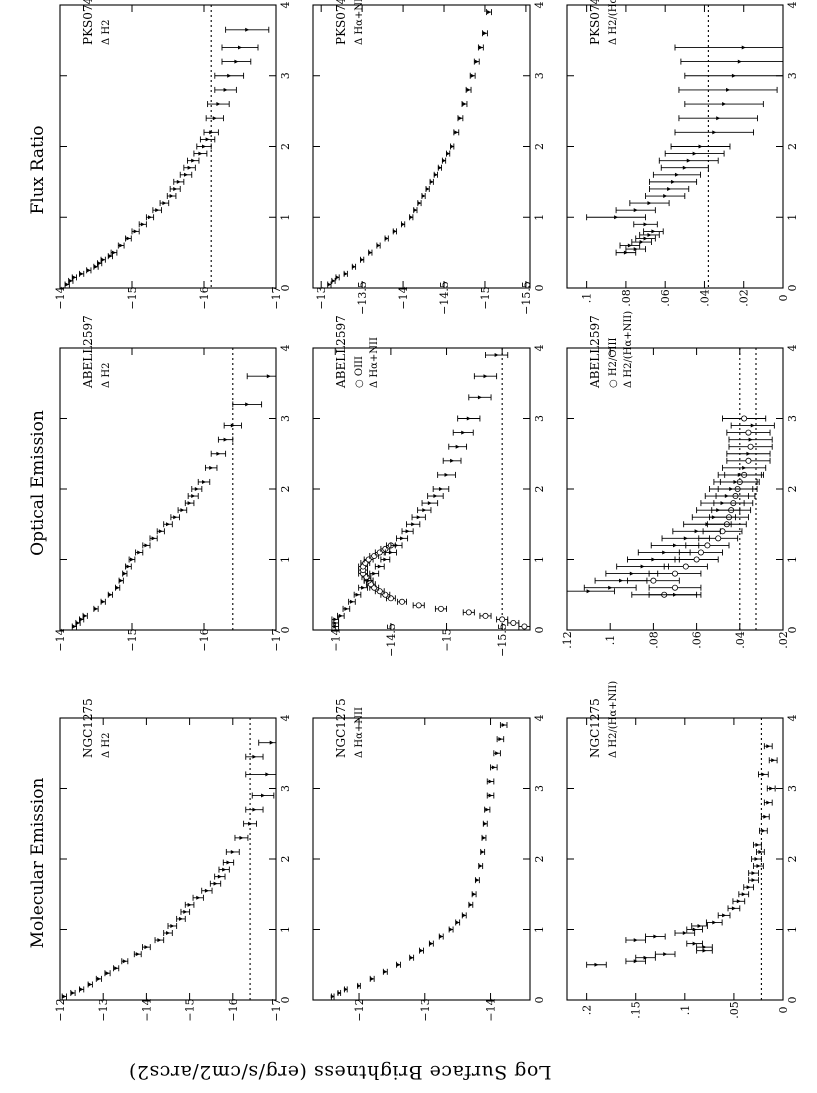 Image resolution: width=817 pixels, height=1093 pixels. I want to click on y-tick-label: −16, so click(204, 639).